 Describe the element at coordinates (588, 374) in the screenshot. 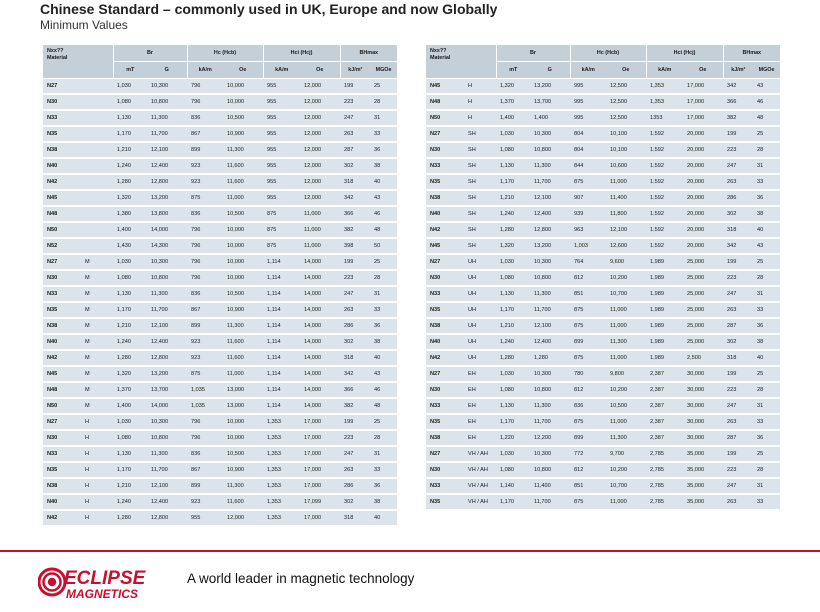

I see `value-cell: 780` at that location.